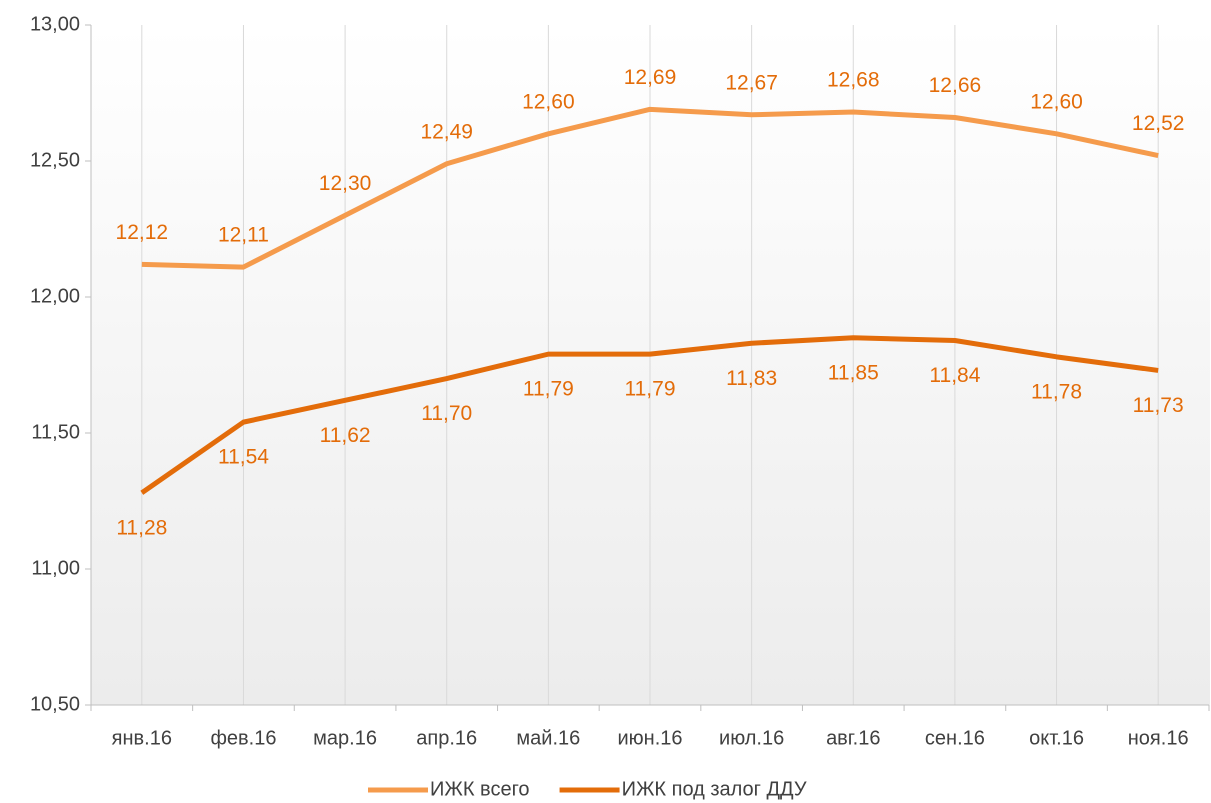  What do you see at coordinates (1056, 738) in the screenshot?
I see `x-tick-label: окт.16` at bounding box center [1056, 738].